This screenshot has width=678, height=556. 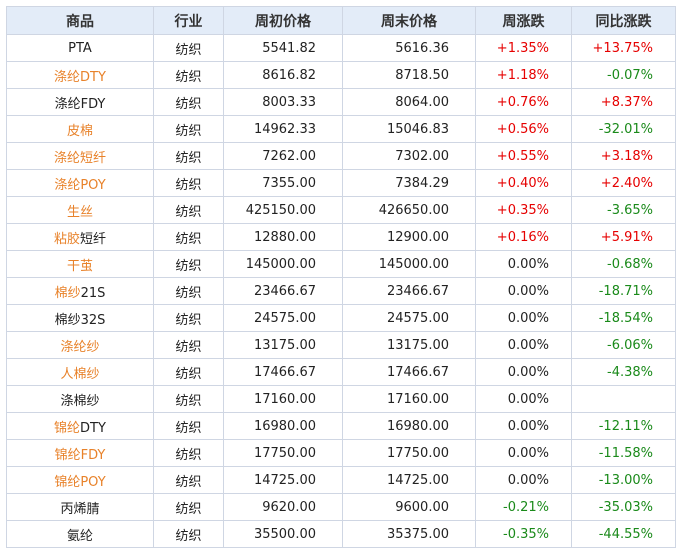 I want to click on table-row: 人棉纱 纺织 17466.67 17466.67 0.00% -4.38%, so click(x=341, y=372).